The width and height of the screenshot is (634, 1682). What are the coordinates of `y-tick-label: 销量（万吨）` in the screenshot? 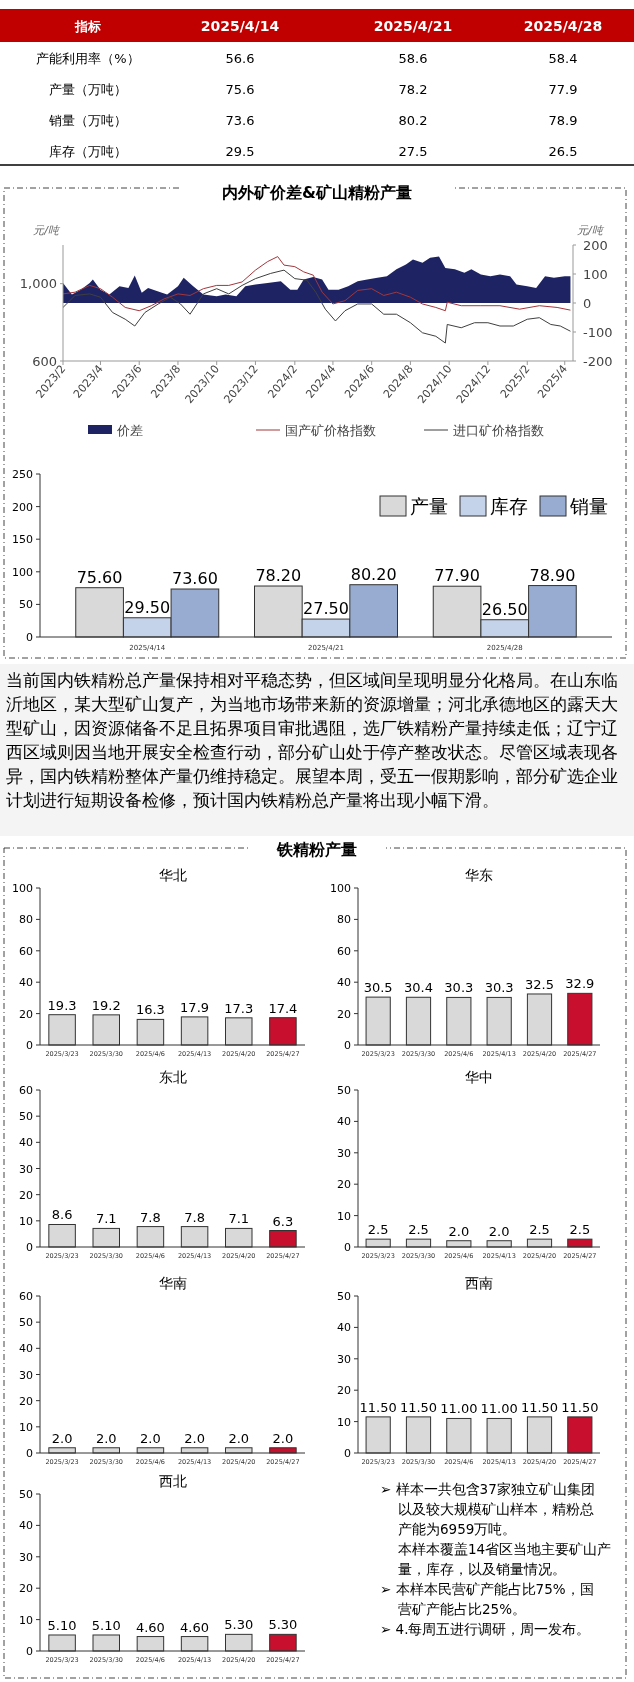 It's located at (87, 120).